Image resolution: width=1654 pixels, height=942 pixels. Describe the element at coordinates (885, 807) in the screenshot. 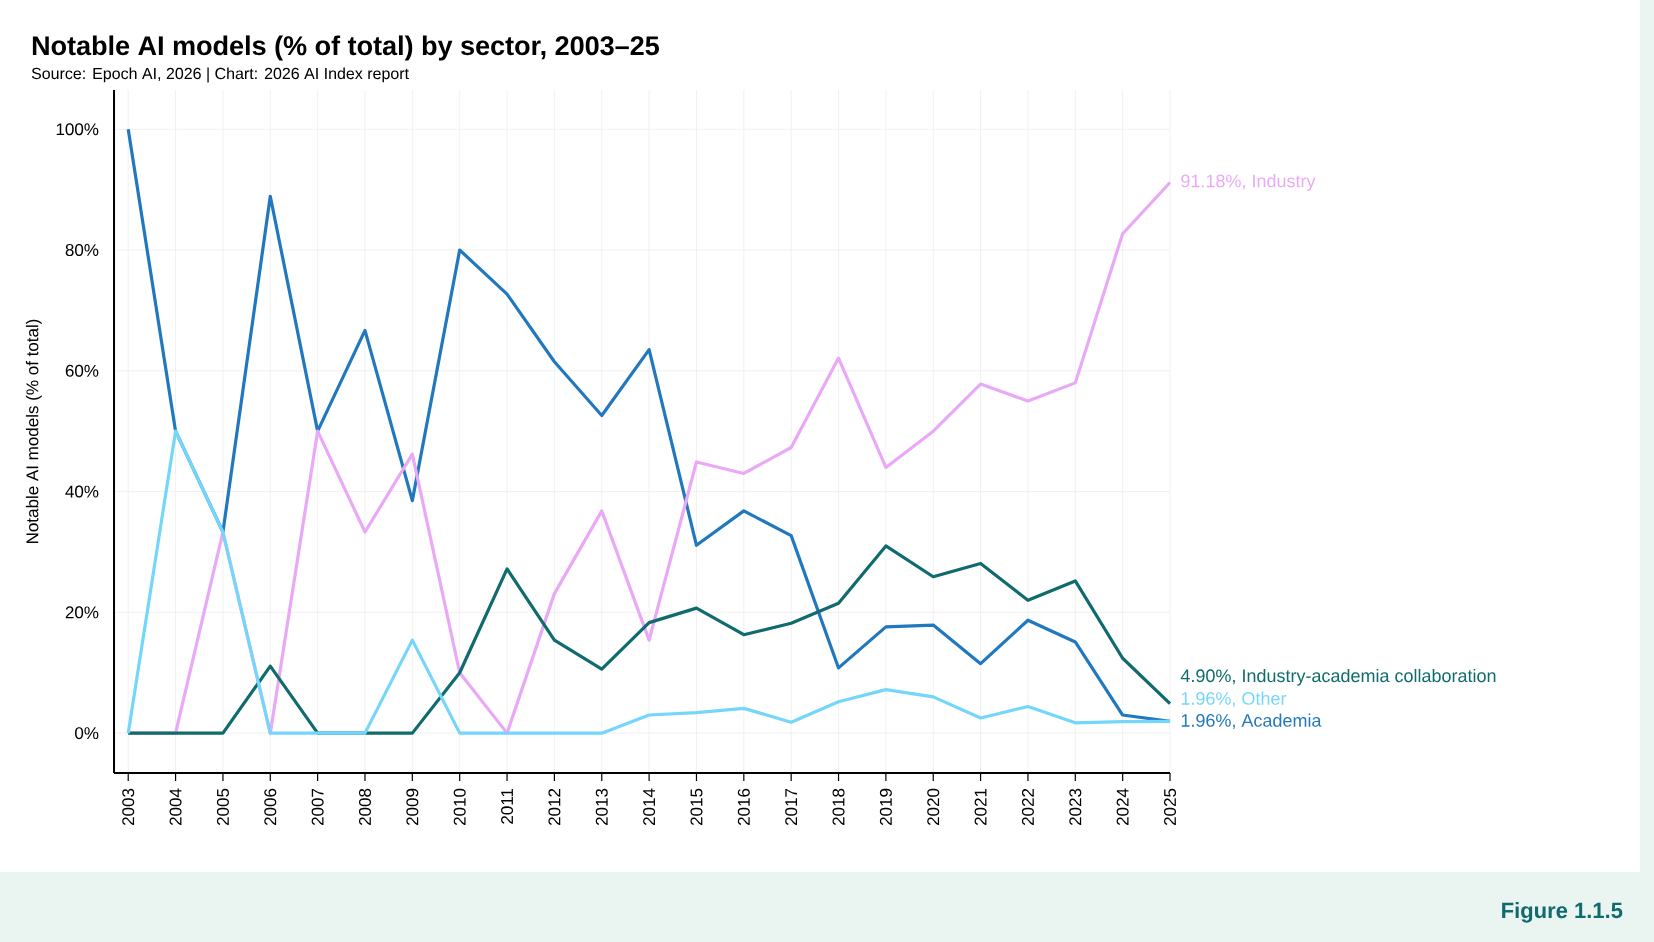

I see `x-tick-label: 2019` at that location.